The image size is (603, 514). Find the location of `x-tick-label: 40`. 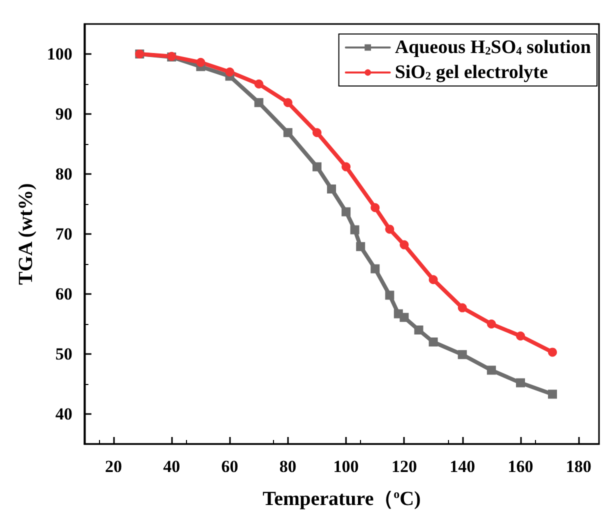

x-tick-label: 40 is located at coordinates (171, 466).